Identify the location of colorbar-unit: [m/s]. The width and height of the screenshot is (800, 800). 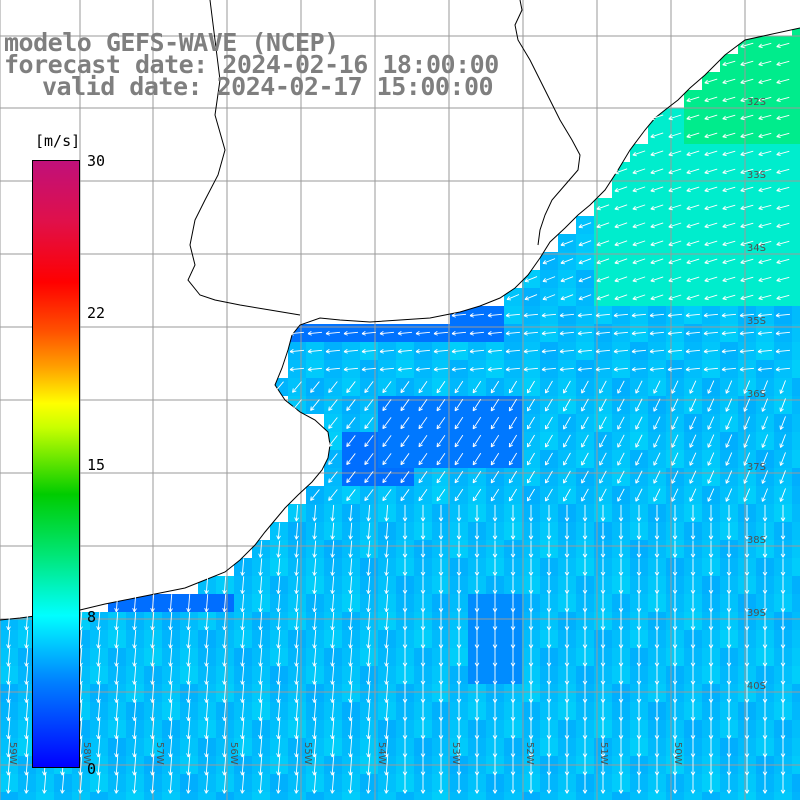
(58, 141).